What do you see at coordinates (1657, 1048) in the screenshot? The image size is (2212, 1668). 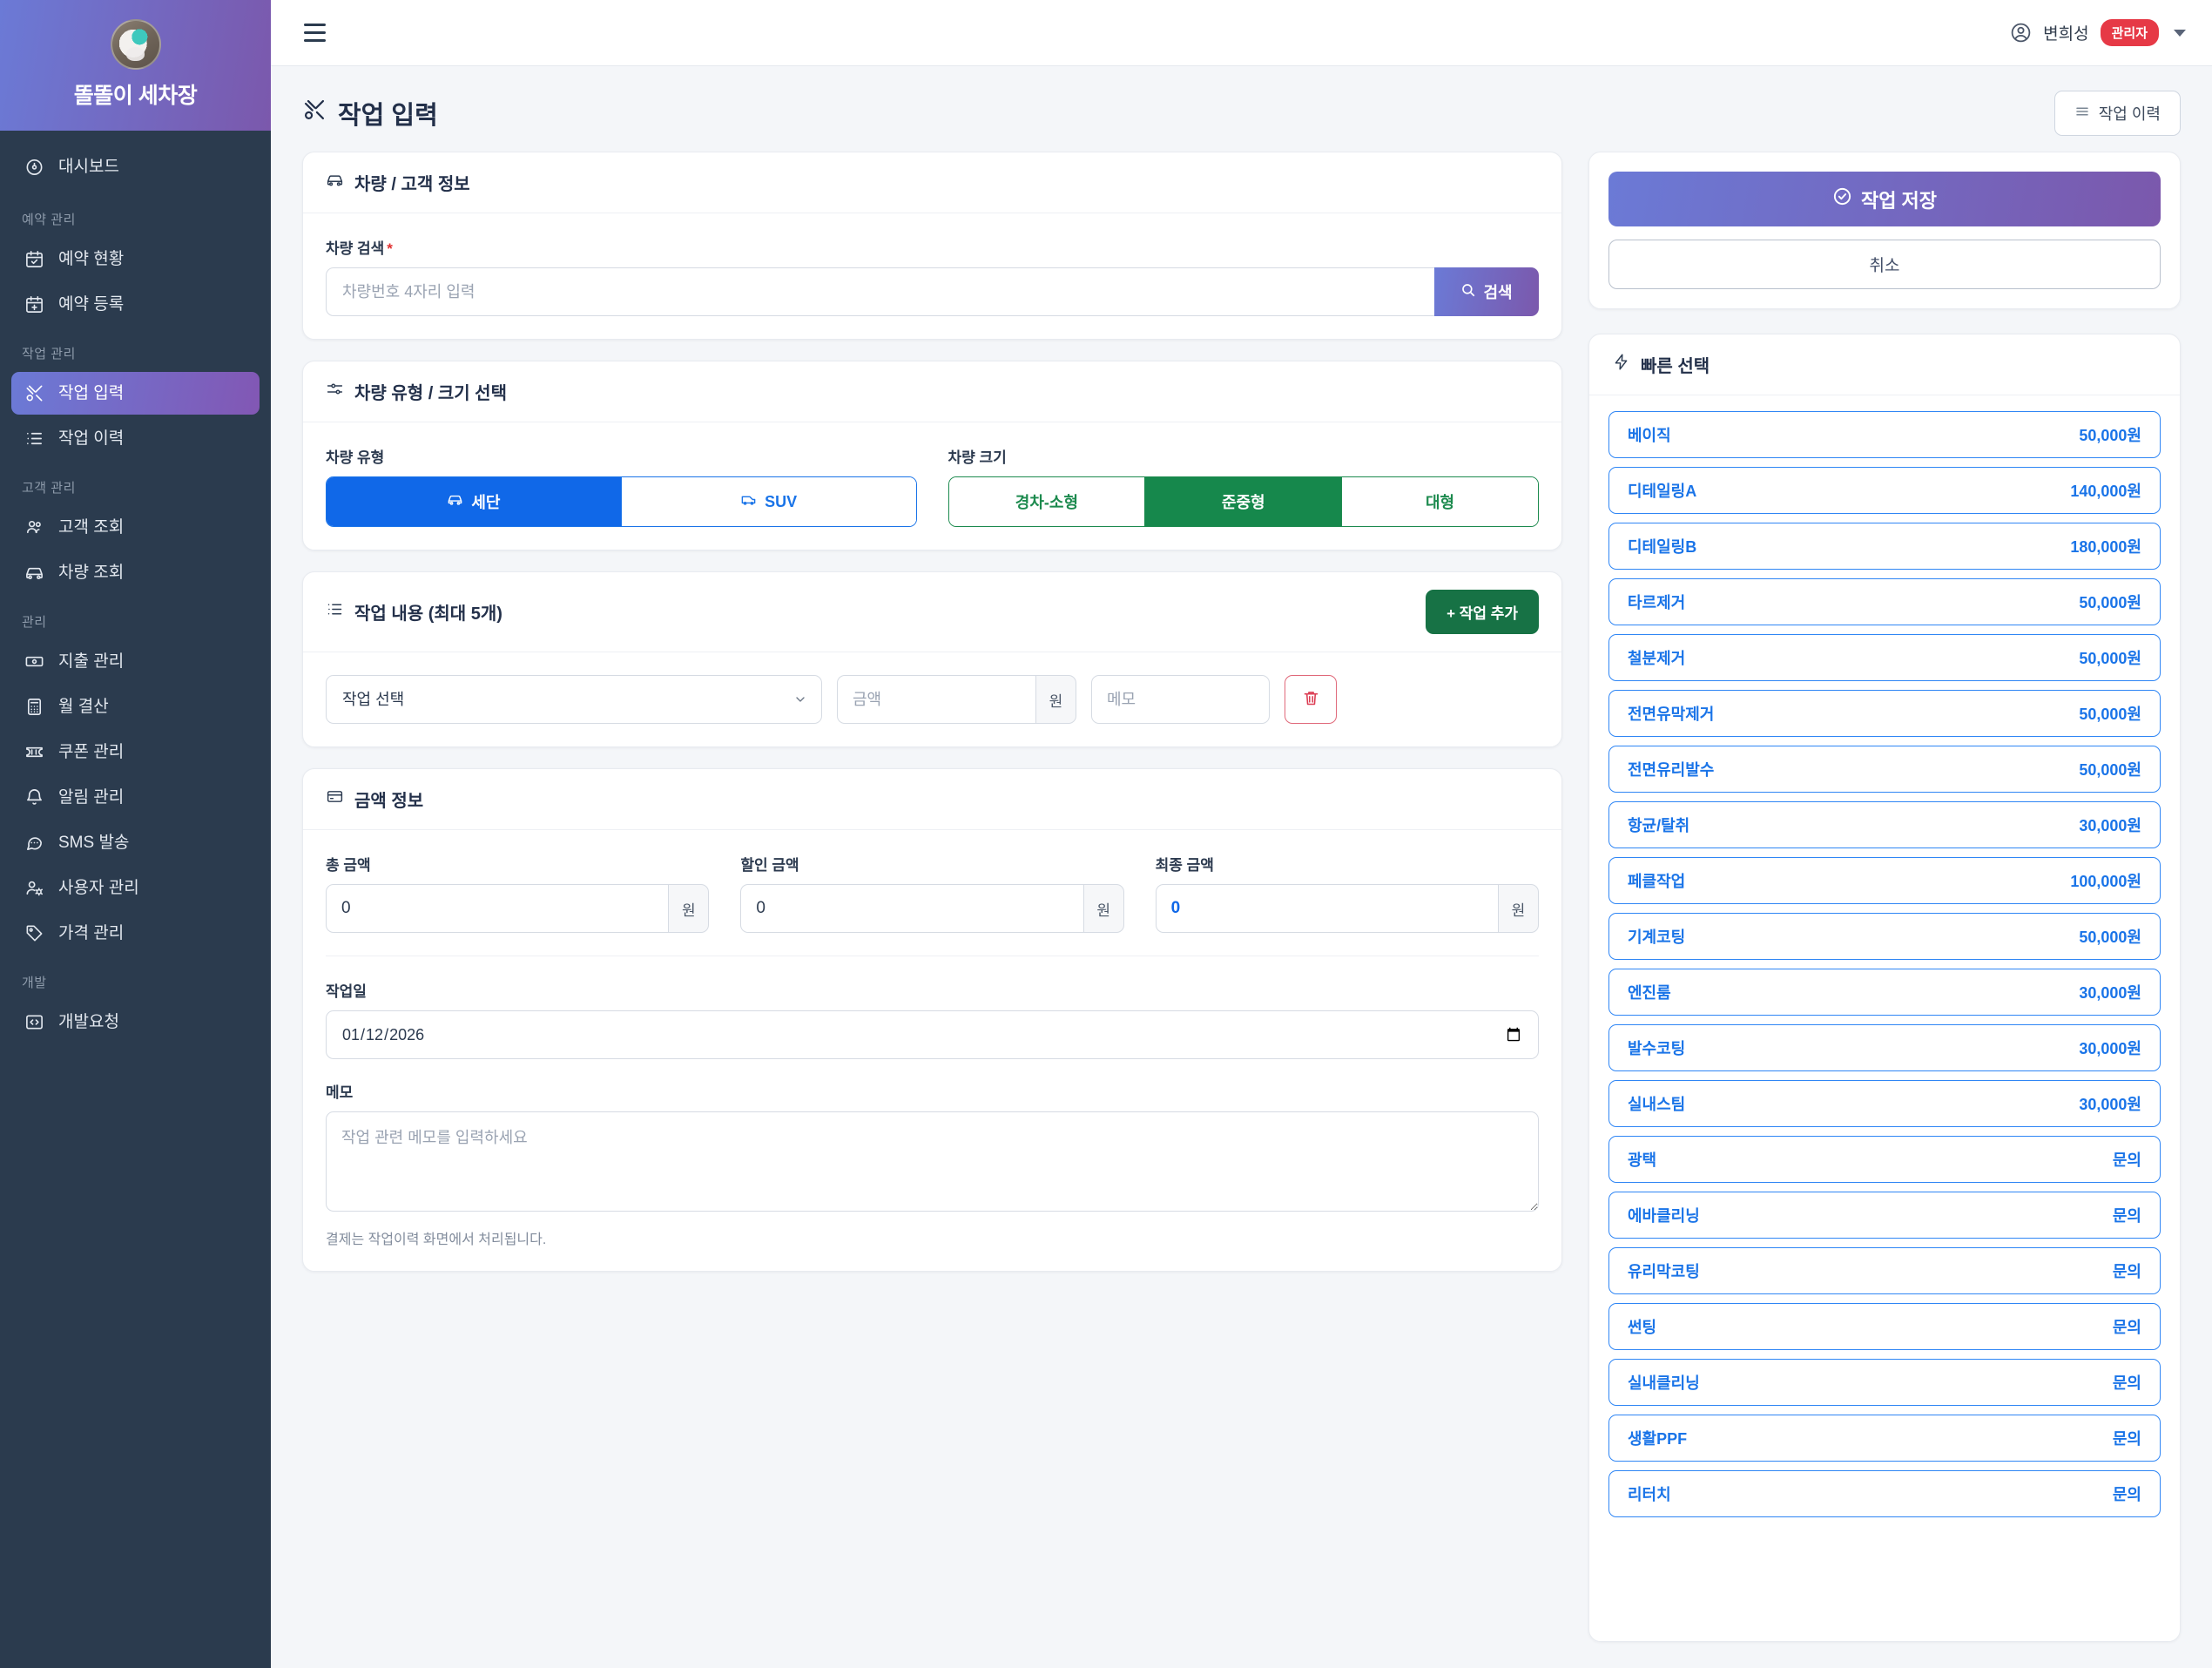 I see `quick-item-name: 발수코팅` at bounding box center [1657, 1048].